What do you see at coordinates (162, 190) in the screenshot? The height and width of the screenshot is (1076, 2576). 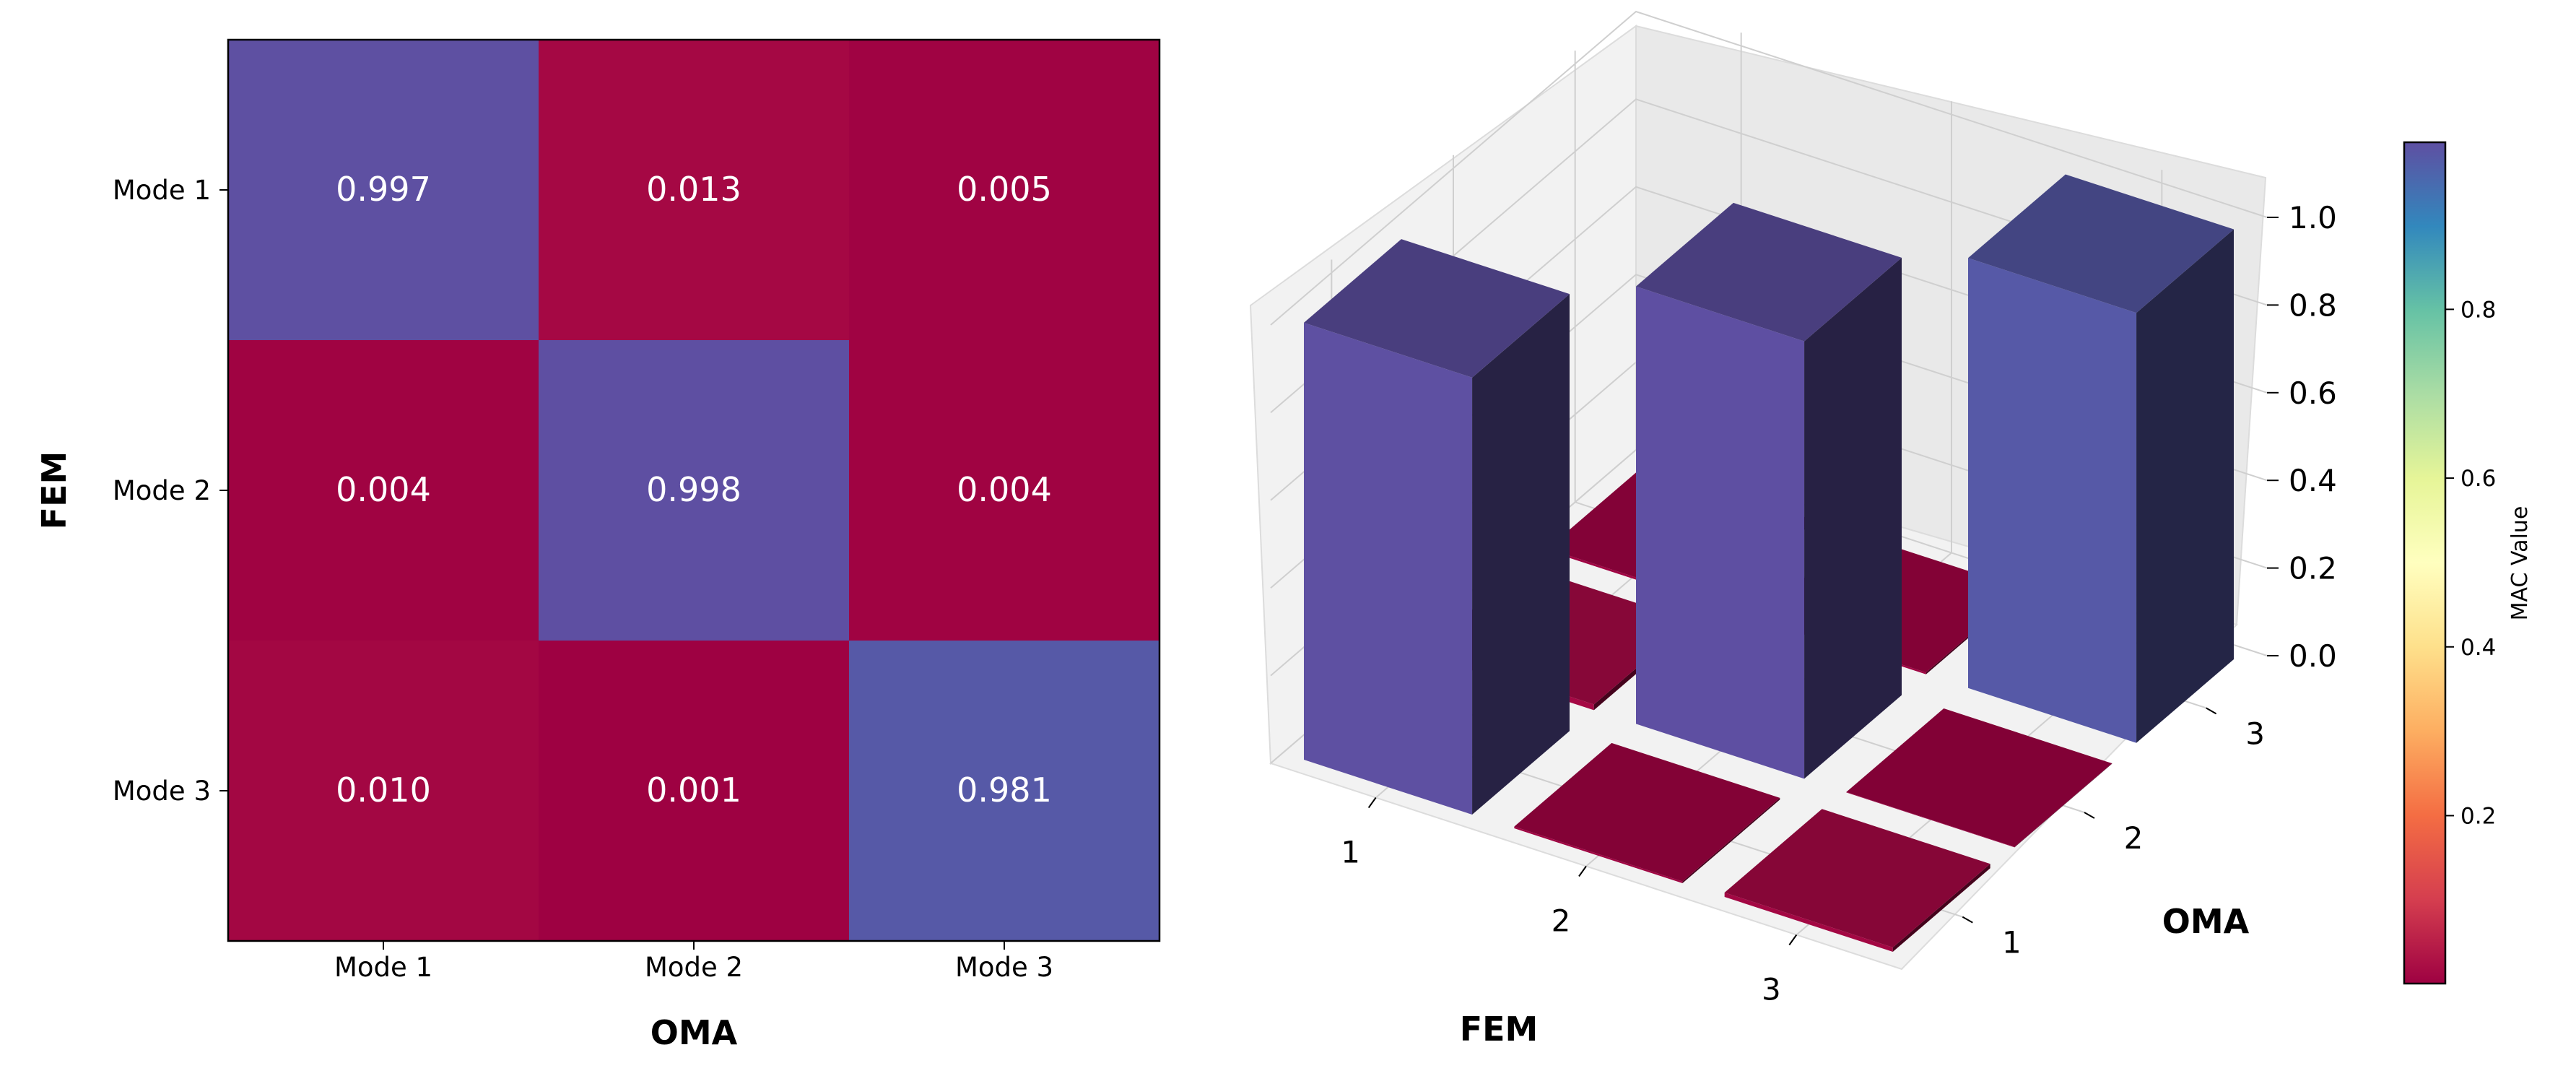 I see `heatmap-y-tick-label: Mode 1` at bounding box center [162, 190].